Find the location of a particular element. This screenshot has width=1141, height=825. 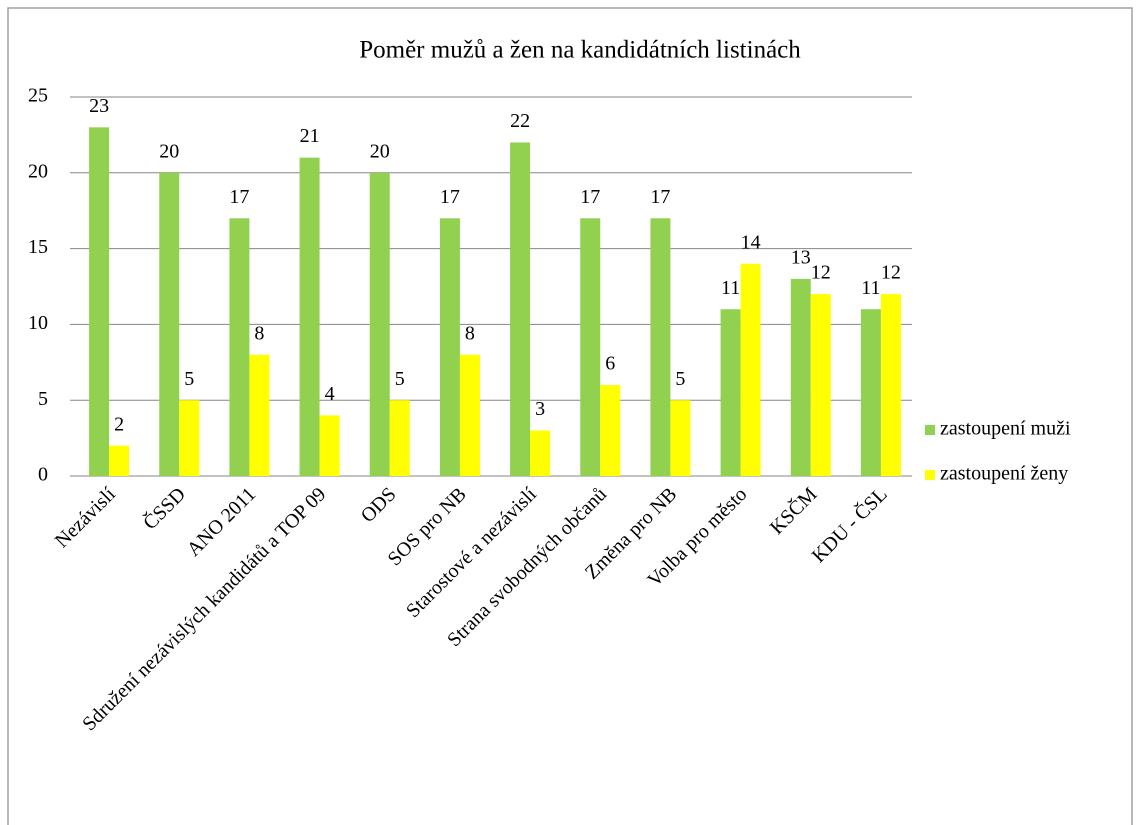

x-tick-label: Starostové a nezávislí is located at coordinates (471, 552).